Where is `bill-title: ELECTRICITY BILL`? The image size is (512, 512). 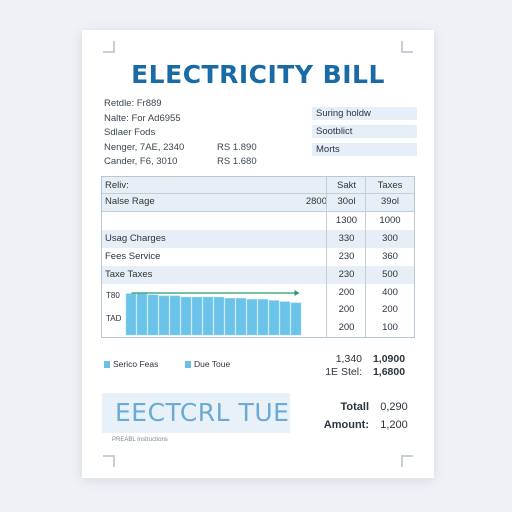 bill-title: ELECTRICITY BILL is located at coordinates (258, 74).